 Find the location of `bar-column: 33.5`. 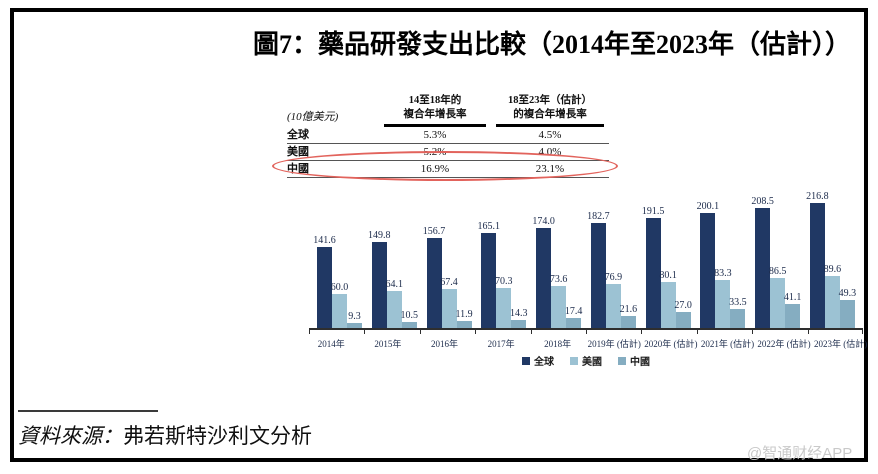

bar-column: 33.5 is located at coordinates (738, 259).